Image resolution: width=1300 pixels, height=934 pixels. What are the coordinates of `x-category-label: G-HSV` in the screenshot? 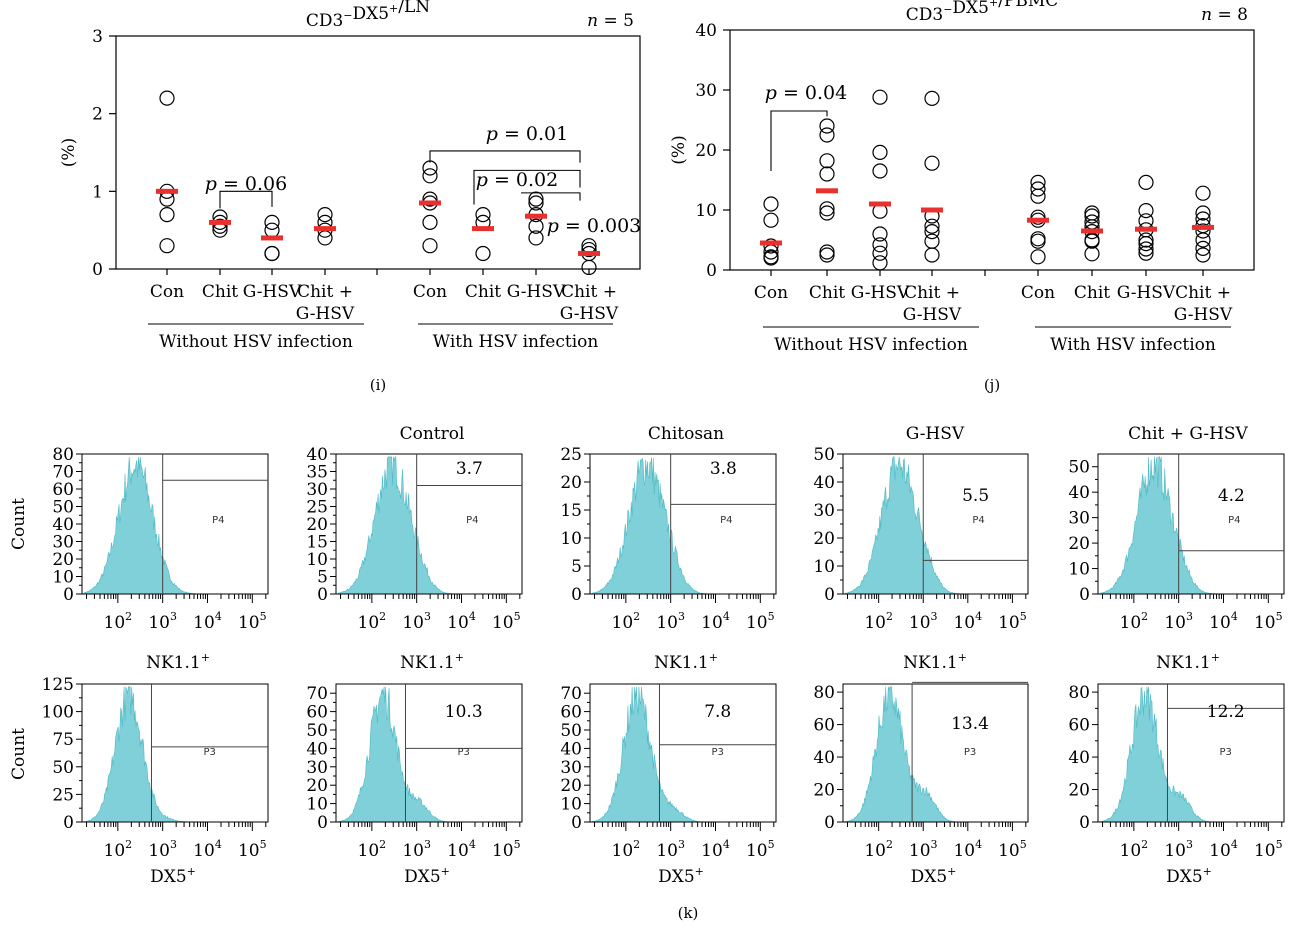 It's located at (932, 315).